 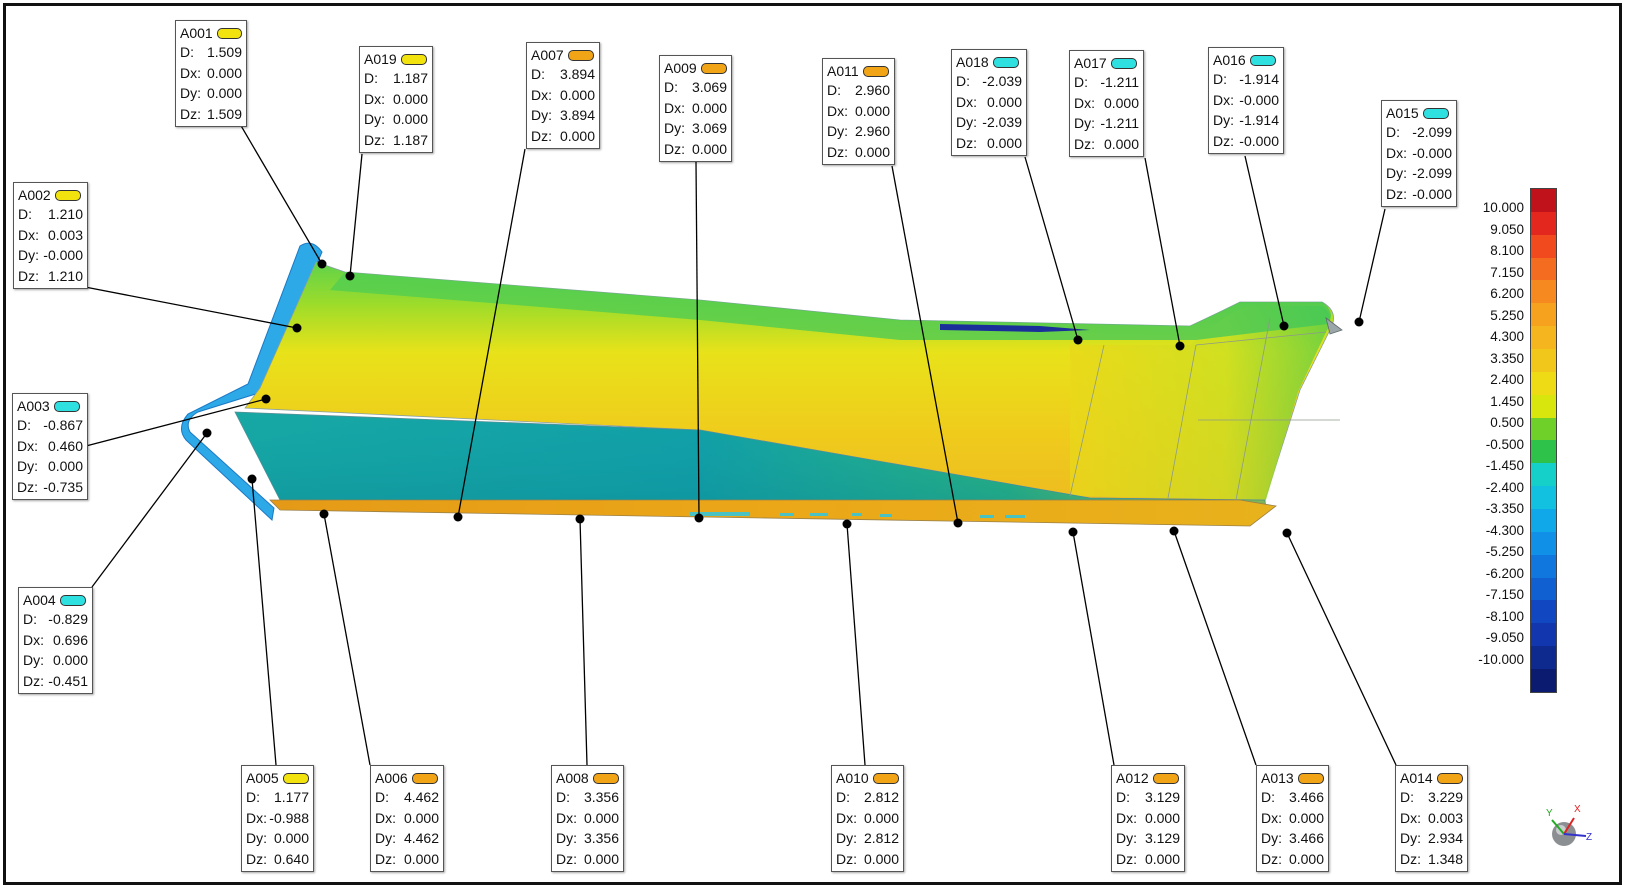 I want to click on callout-A006: A006 D: 4.462 Dx: 0.000 Dy: 4.462 Dz: 0.000, so click(x=407, y=818).